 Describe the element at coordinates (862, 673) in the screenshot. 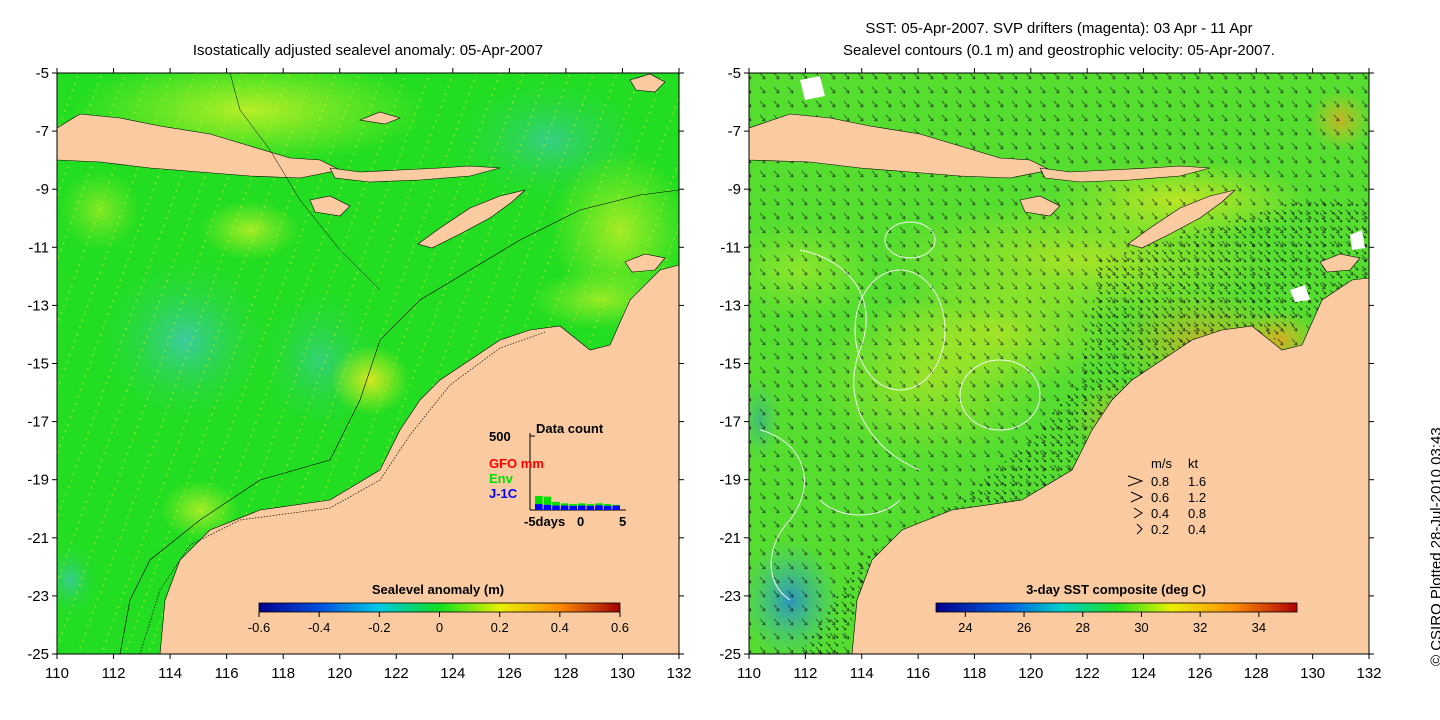

I see `right-map-xtick: 114` at that location.